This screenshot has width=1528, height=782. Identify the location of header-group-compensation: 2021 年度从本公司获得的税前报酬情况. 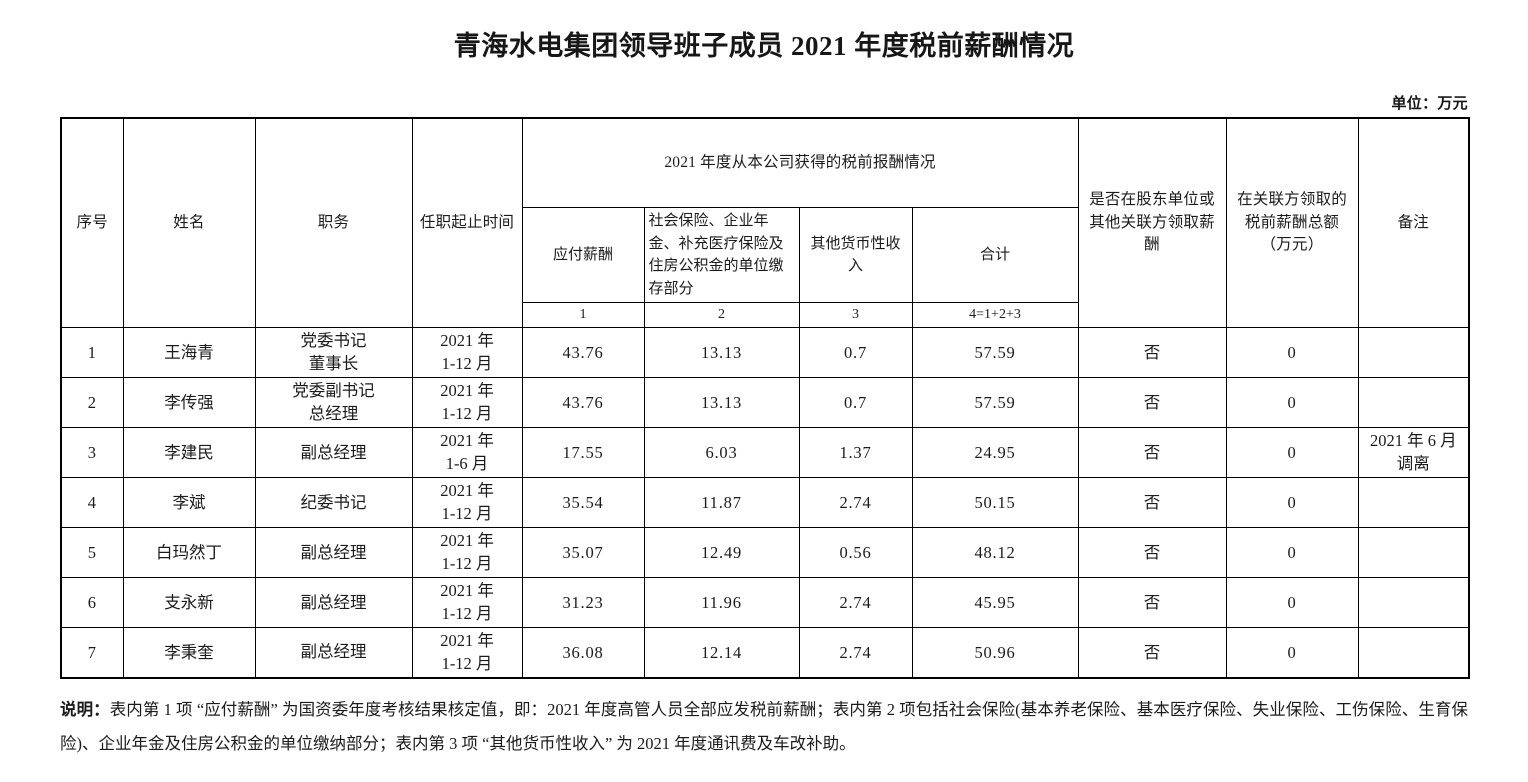
(800, 163).